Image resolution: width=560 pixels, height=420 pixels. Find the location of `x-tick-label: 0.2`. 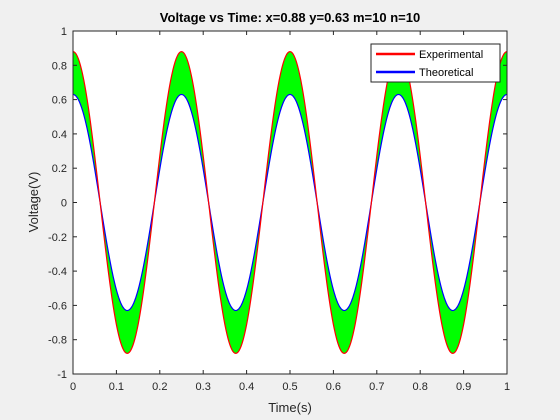

x-tick-label: 0.2 is located at coordinates (159, 387).